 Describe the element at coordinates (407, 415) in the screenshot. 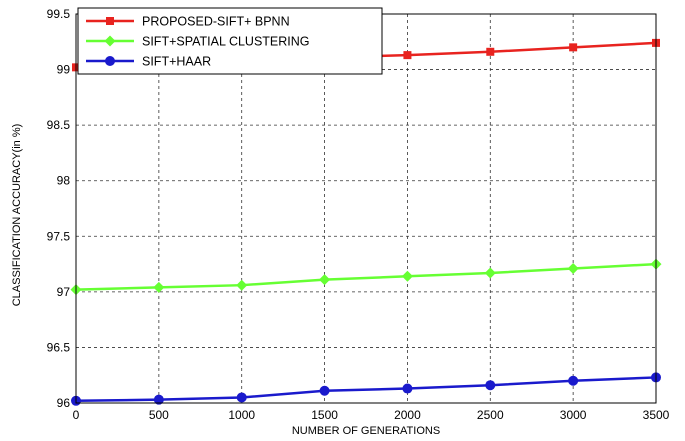

I see `x-tick-label: 2000` at that location.